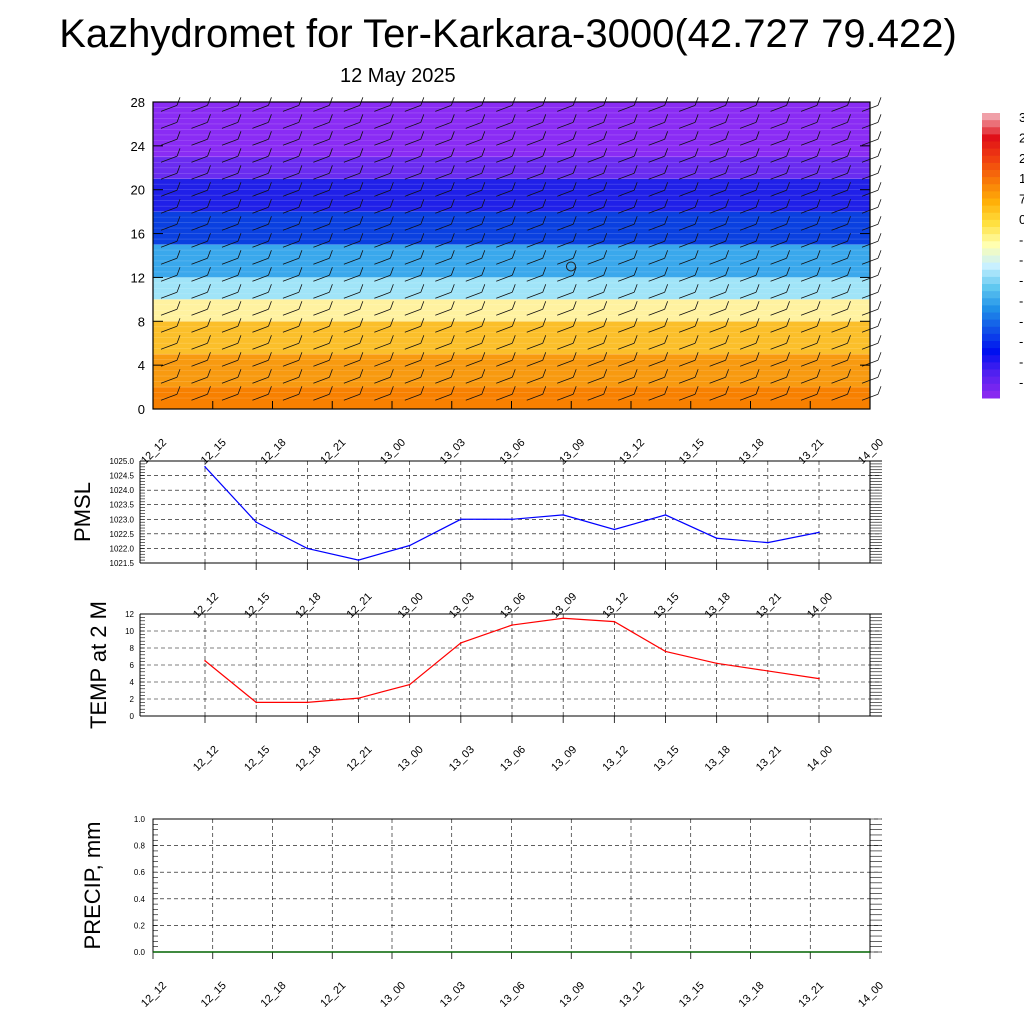  Describe the element at coordinates (564, 606) in the screenshot. I see `x-tick-label: 13_09` at that location.